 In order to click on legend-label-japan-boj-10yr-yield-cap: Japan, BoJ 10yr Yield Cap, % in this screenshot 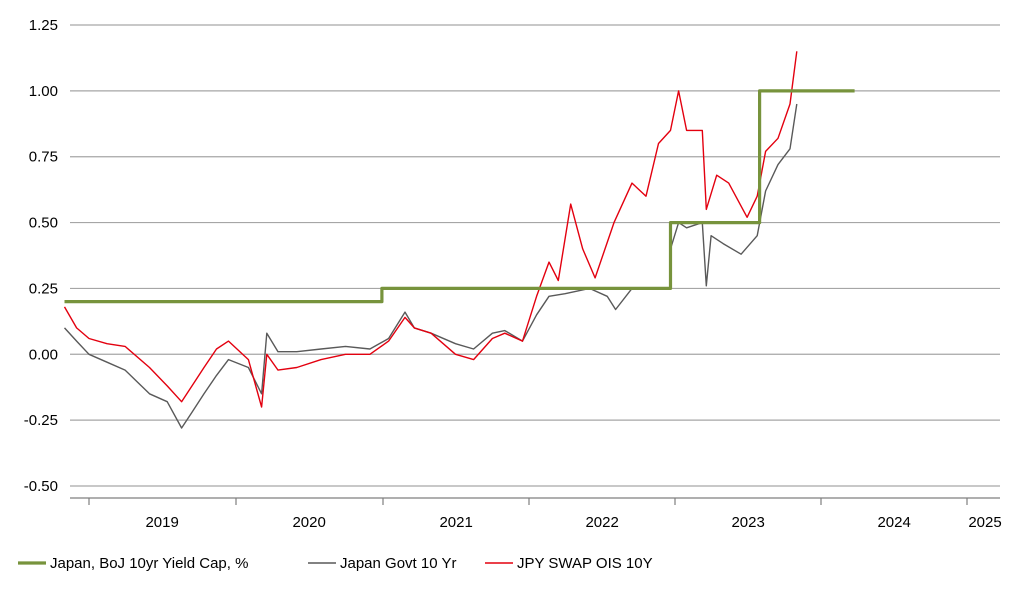, I will do `click(149, 563)`.